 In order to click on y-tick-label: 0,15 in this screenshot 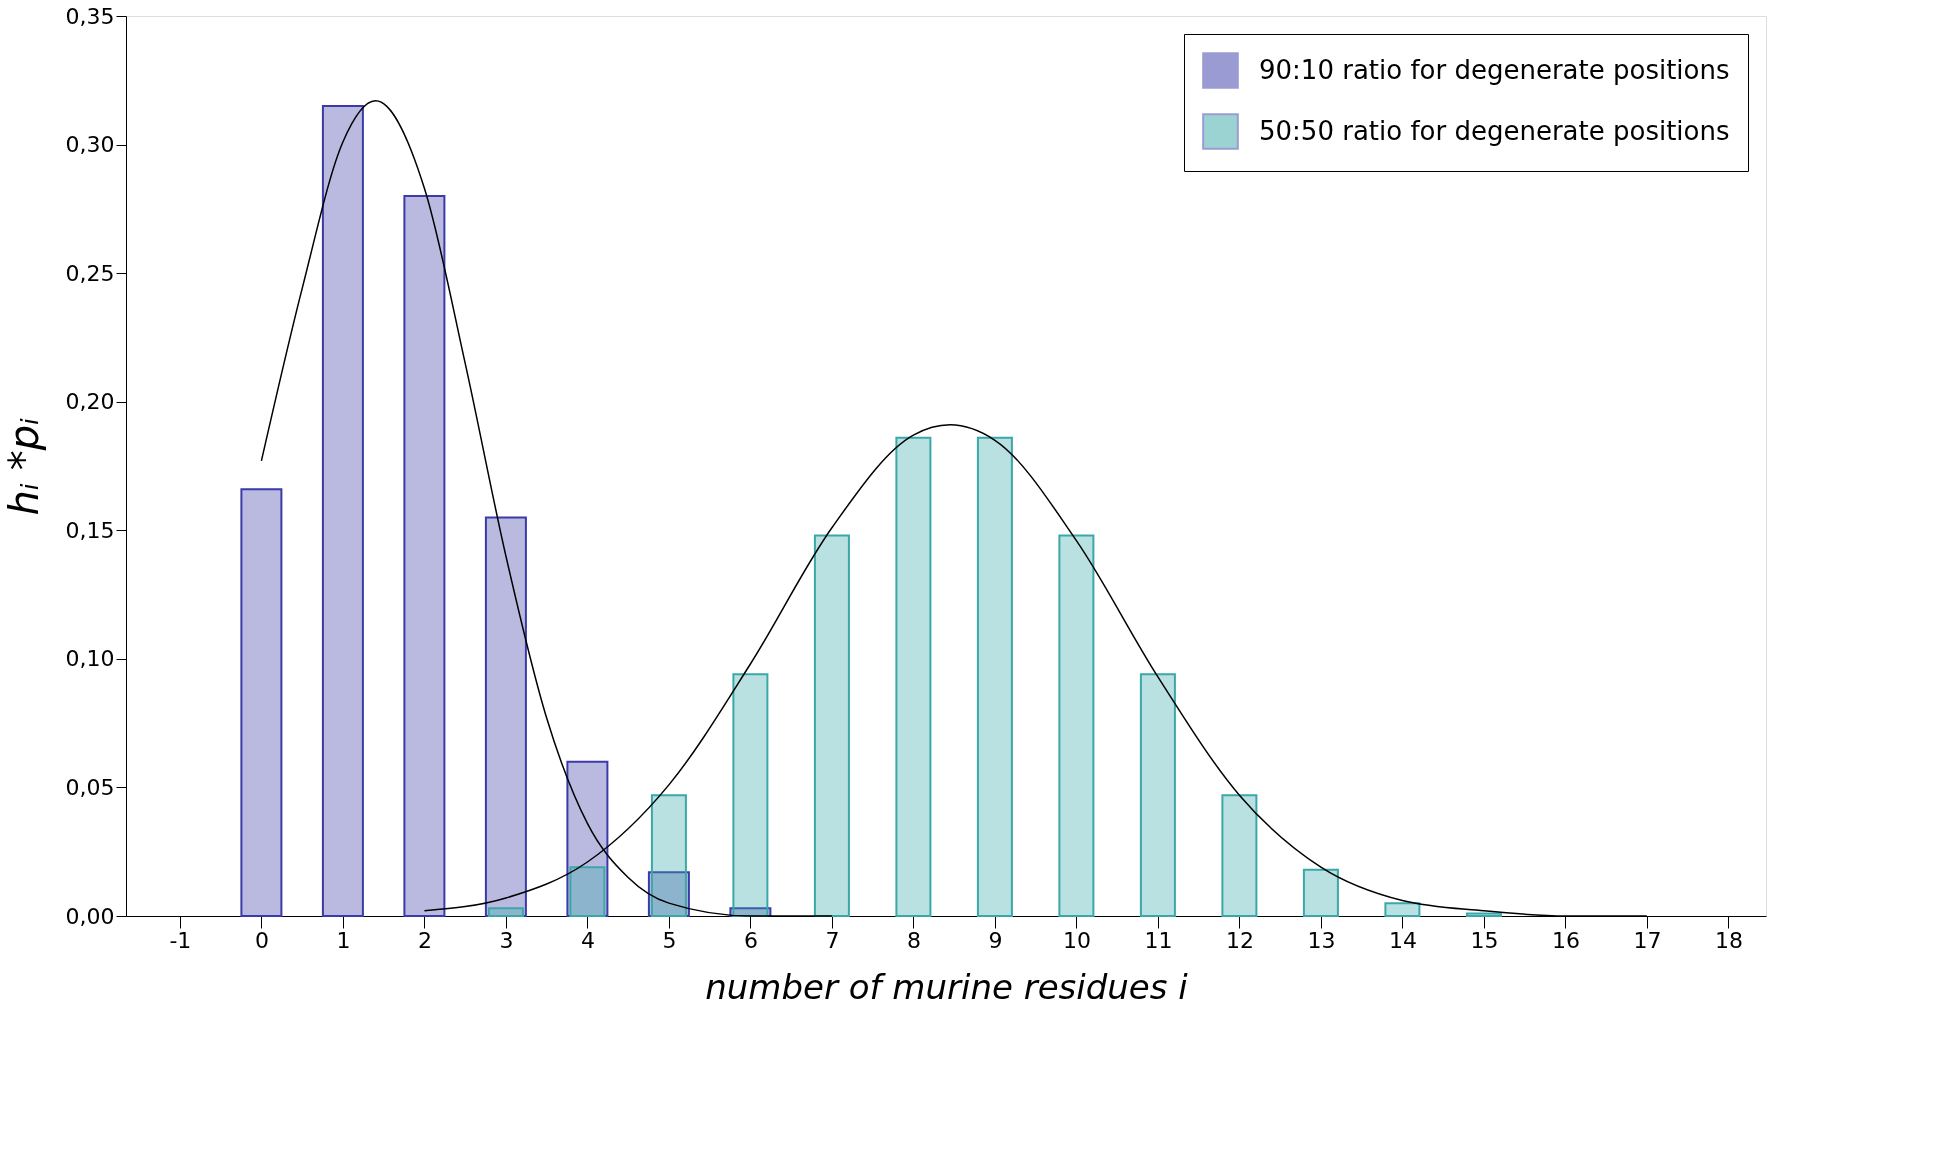, I will do `click(90, 530)`.